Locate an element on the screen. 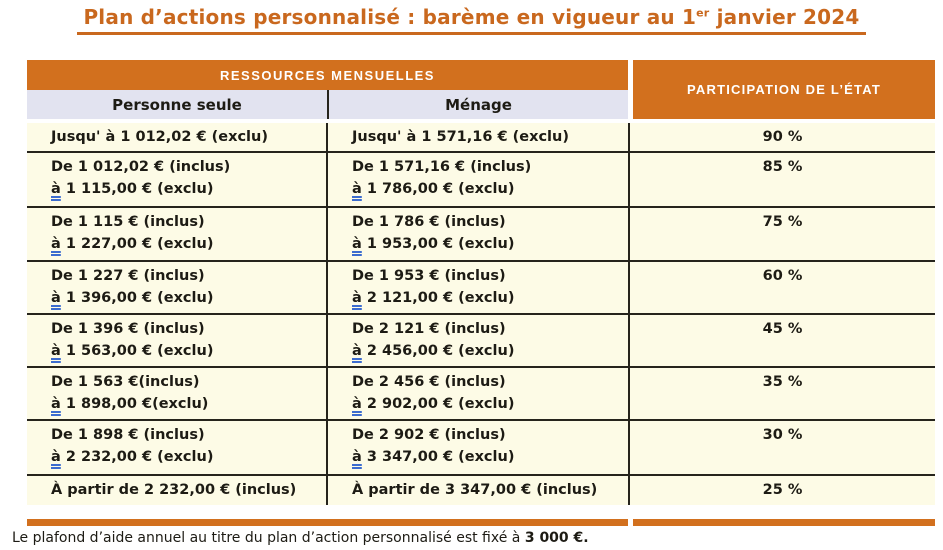  title-superscript: er is located at coordinates (703, 13).